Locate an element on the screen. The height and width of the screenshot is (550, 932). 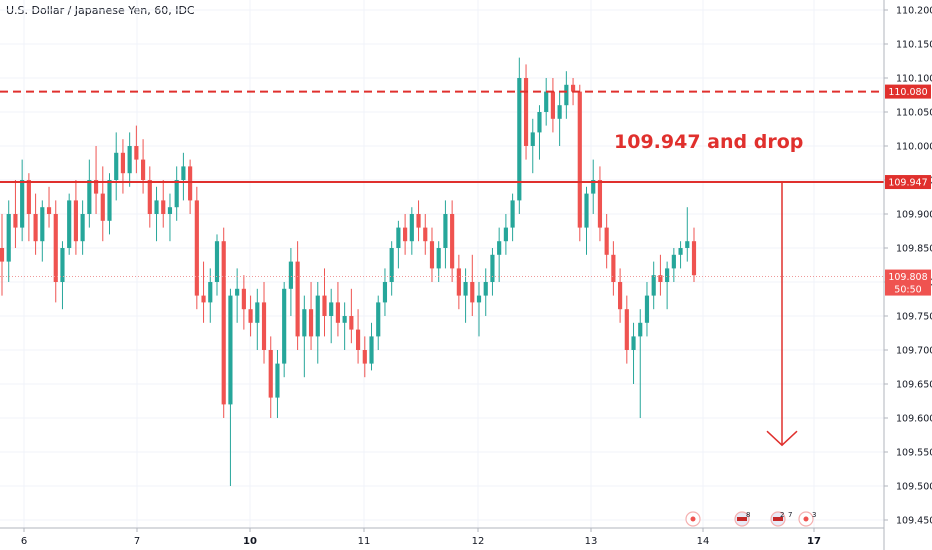
y-tick-label: 109.900 is located at coordinates (914, 215).